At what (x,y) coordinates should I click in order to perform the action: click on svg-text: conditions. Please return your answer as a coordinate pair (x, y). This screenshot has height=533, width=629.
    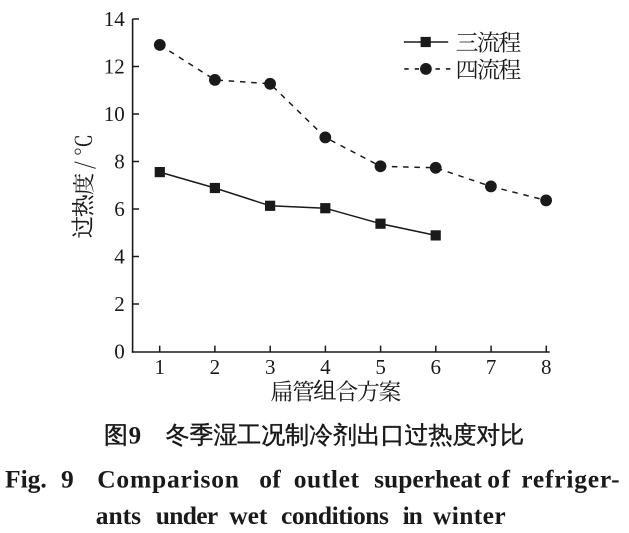
    Looking at the image, I should click on (335, 515).